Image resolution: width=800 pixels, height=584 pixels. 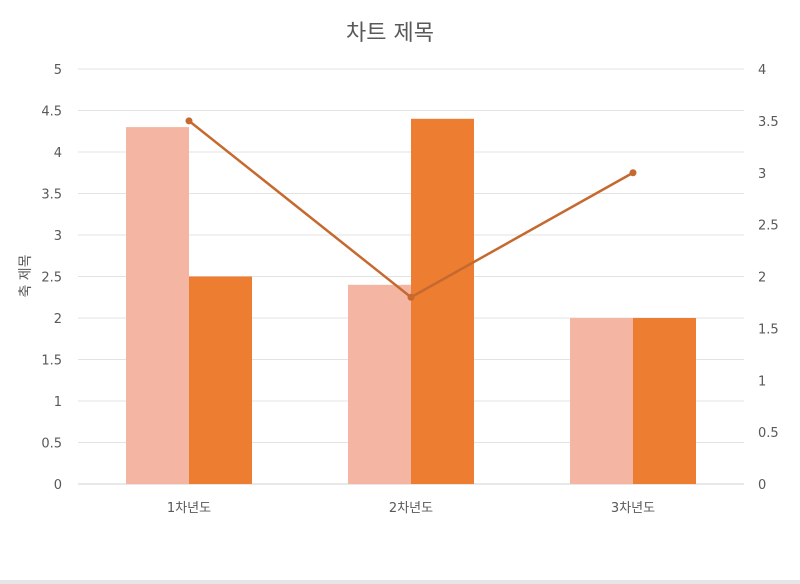 I want to click on left-tick-label: 3, so click(x=58, y=236).